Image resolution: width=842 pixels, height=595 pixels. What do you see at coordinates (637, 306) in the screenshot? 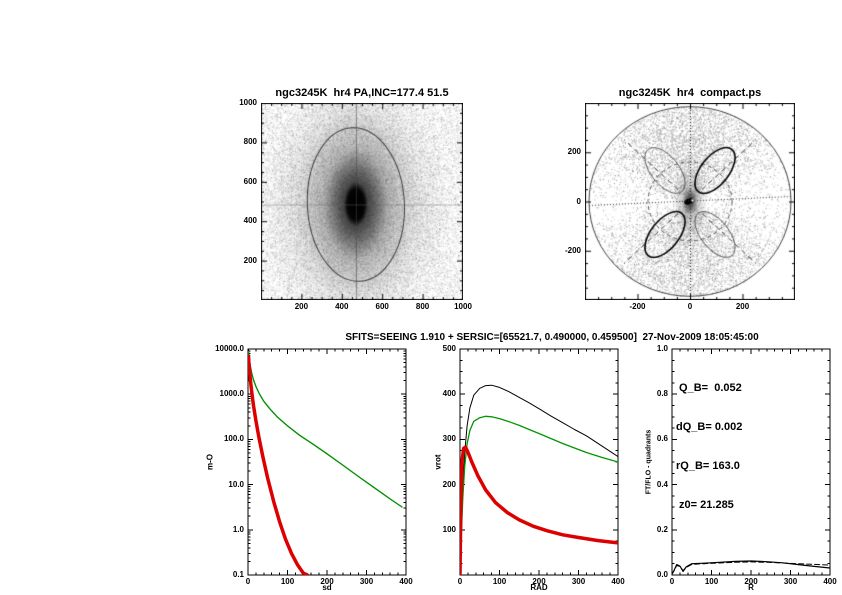
I see `x-tick-label: -200` at bounding box center [637, 306].